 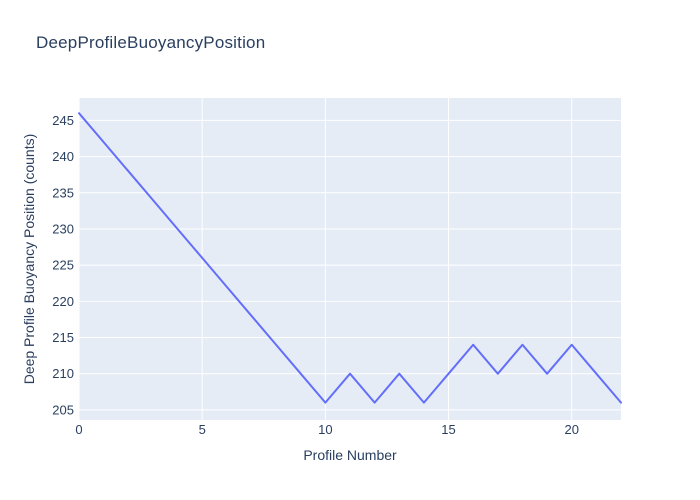 I want to click on y-tick-label: 225, so click(x=63, y=265).